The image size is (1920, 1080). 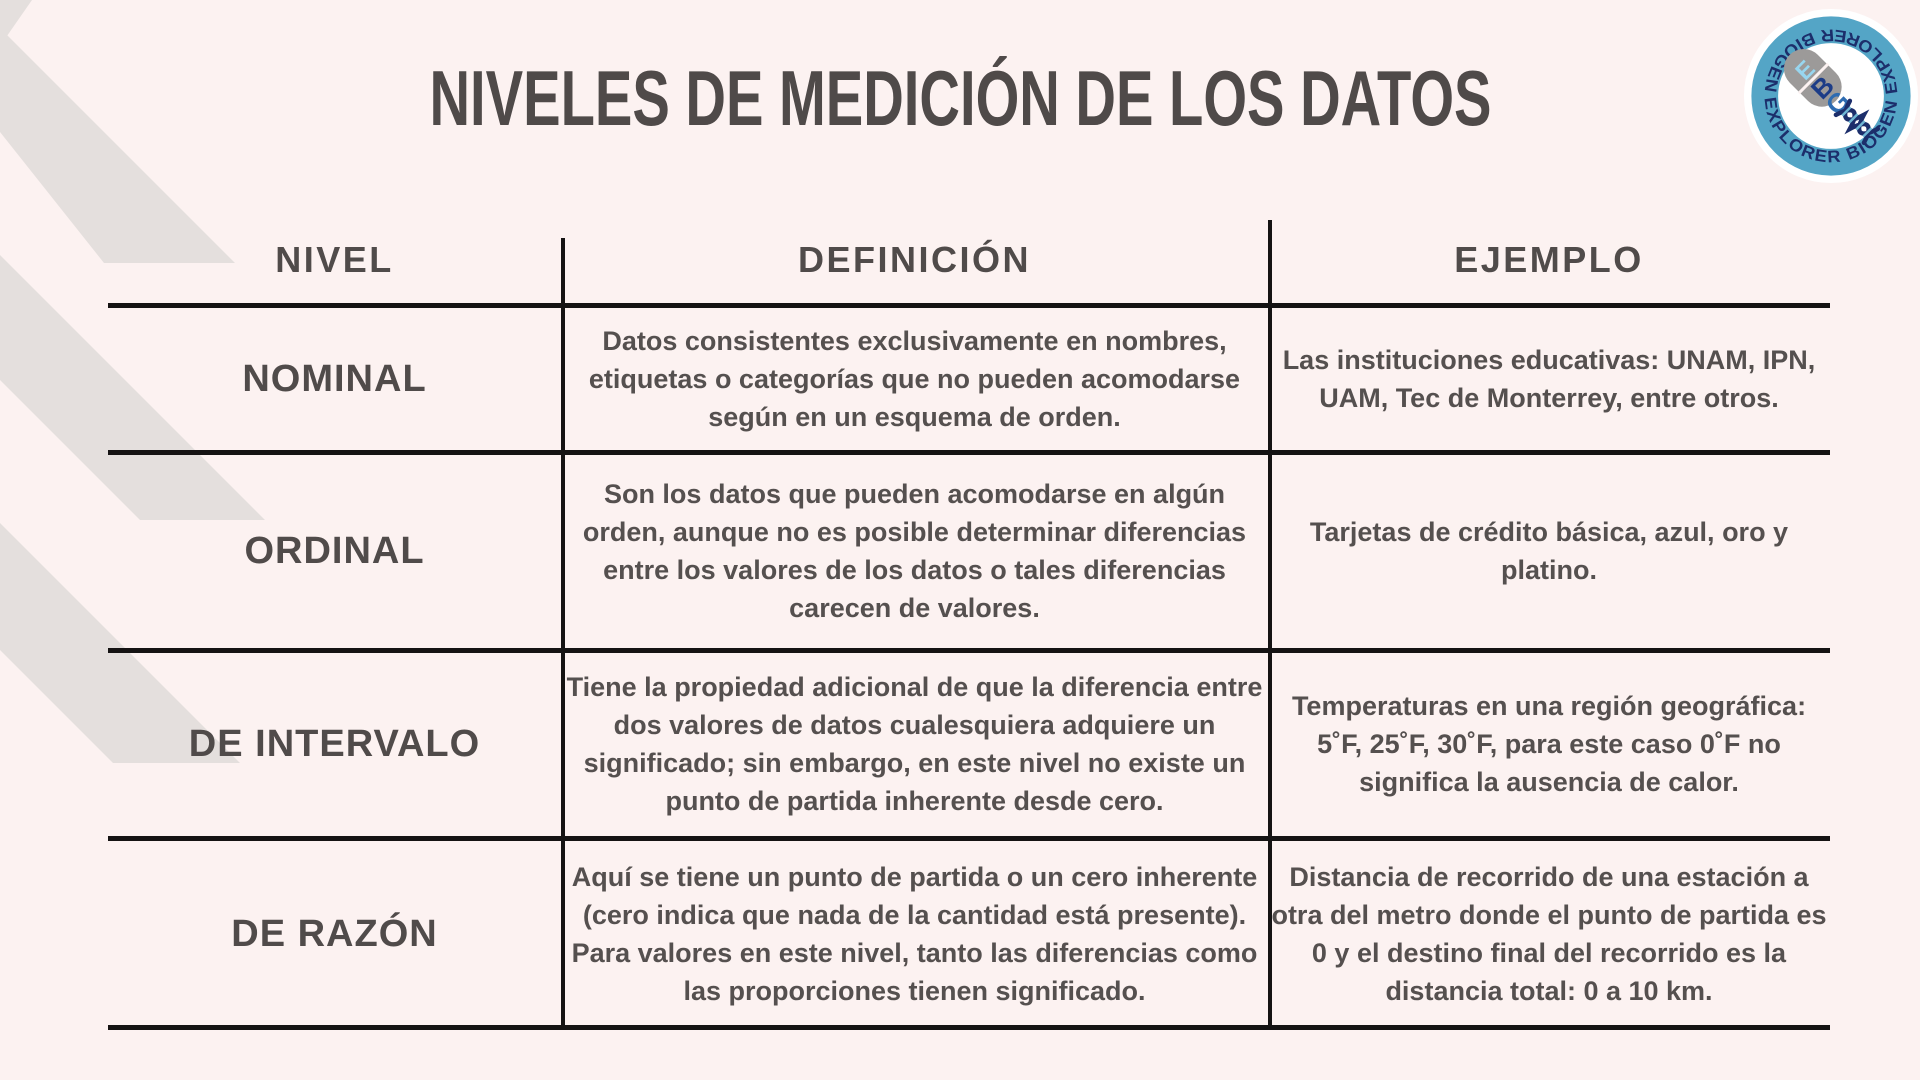 I want to click on column-header-definicion: DEFINICIÓN, so click(x=914, y=259).